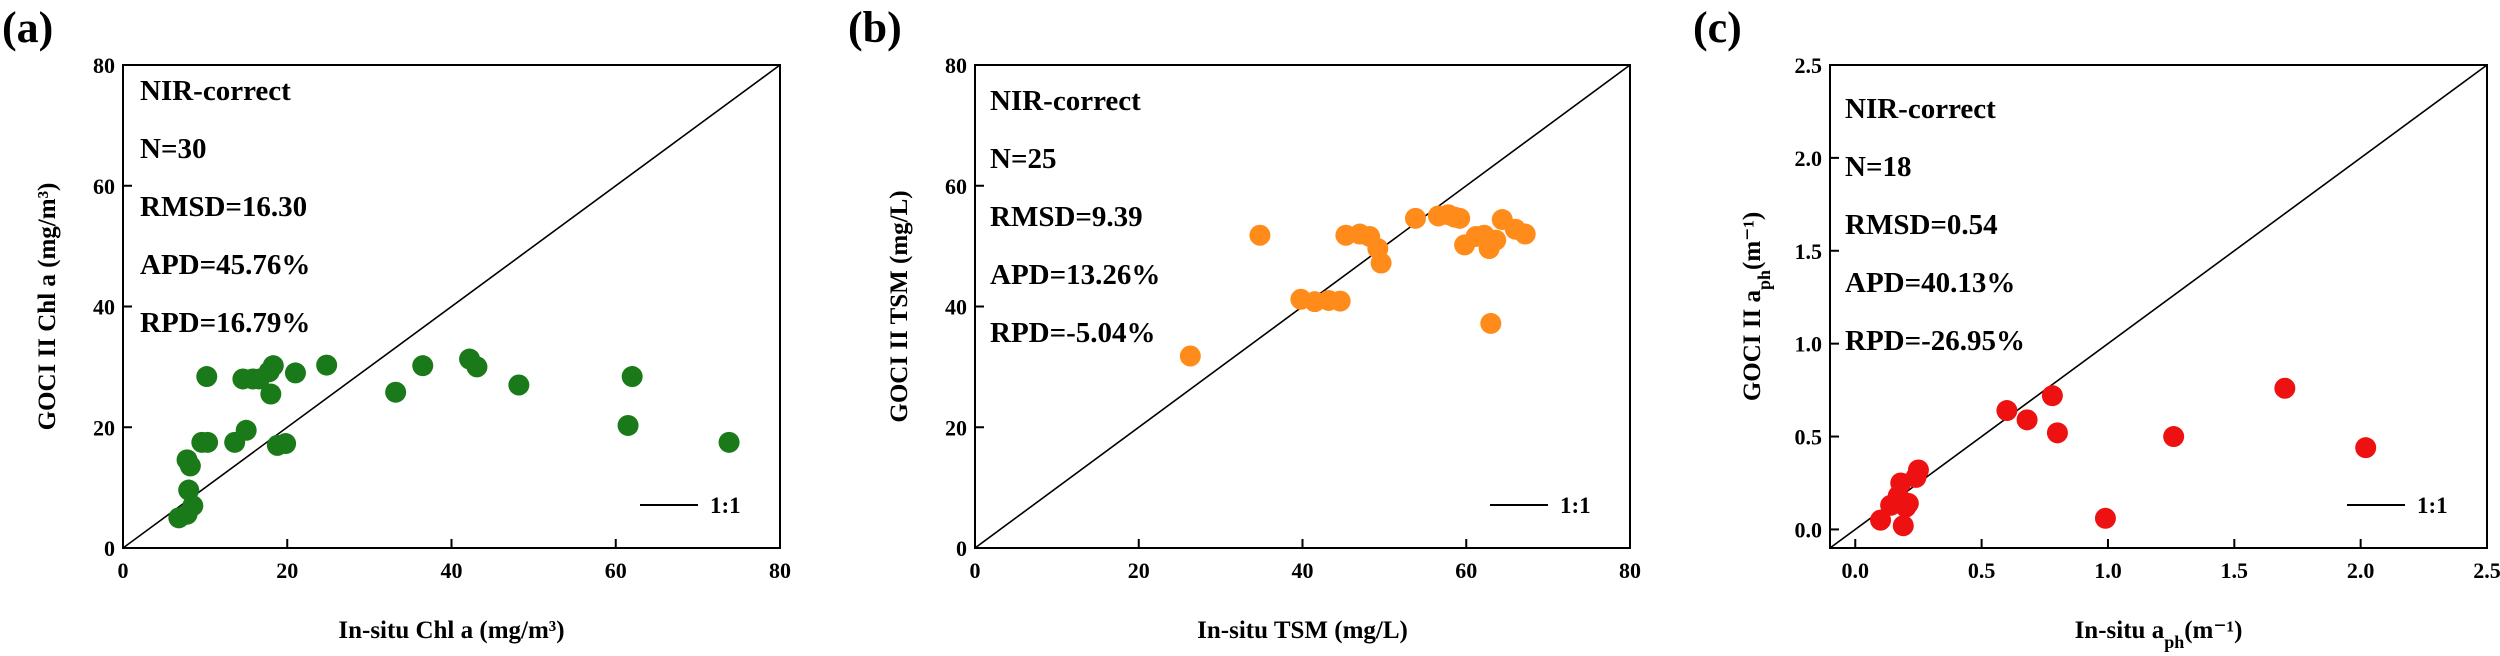 The width and height of the screenshot is (2500, 656). Describe the element at coordinates (287, 570) in the screenshot. I see `x-tick-label: 20` at that location.